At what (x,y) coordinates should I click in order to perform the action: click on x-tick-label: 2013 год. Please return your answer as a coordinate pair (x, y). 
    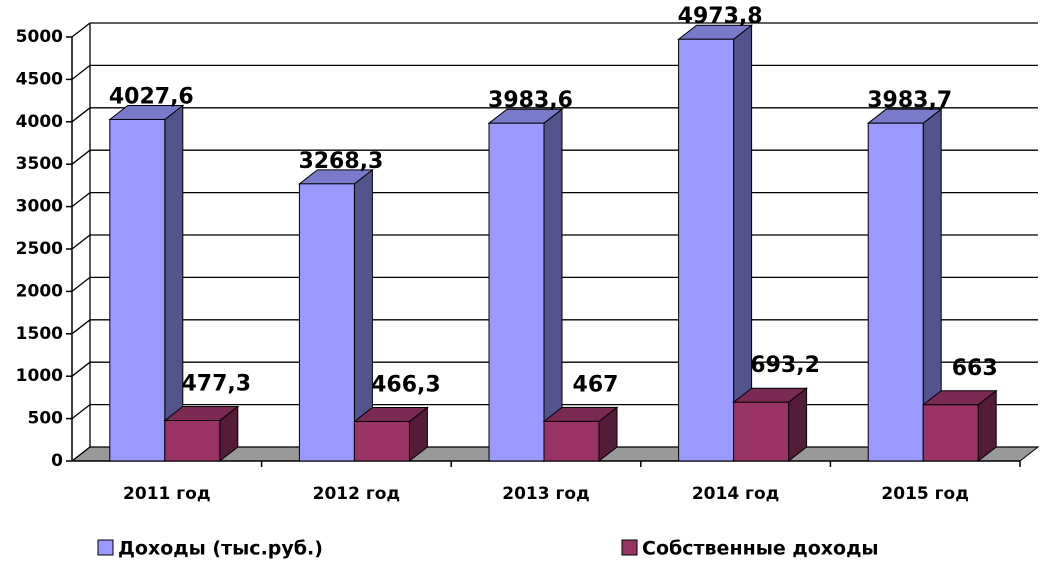
    Looking at the image, I should click on (546, 494).